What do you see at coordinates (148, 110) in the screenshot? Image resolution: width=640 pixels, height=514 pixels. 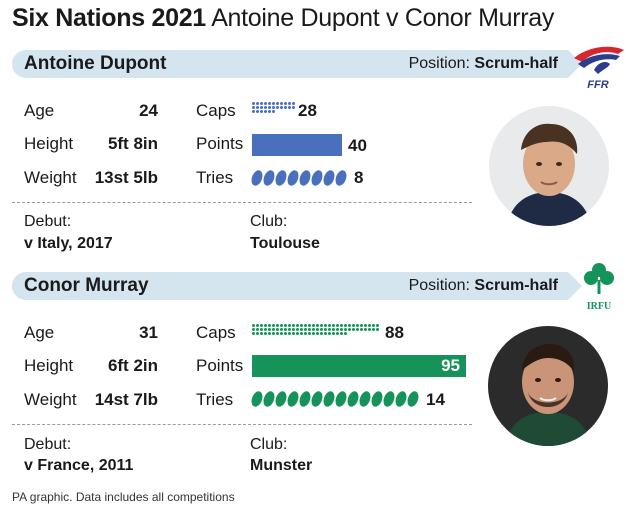 I see `age-value: 24` at bounding box center [148, 110].